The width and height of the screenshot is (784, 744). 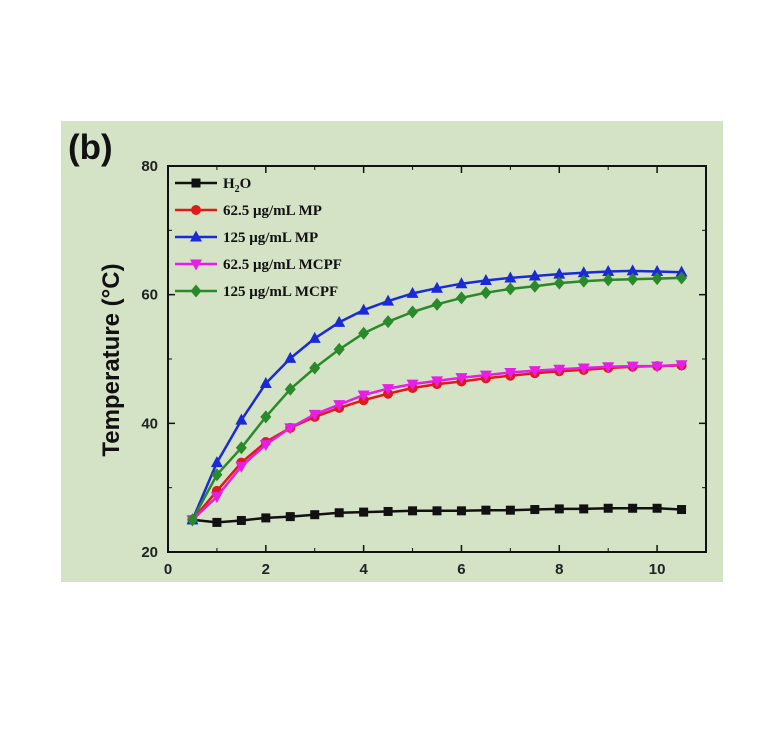 What do you see at coordinates (272, 211) in the screenshot?
I see `legend-label: 62.5 μg/mL MP` at bounding box center [272, 211].